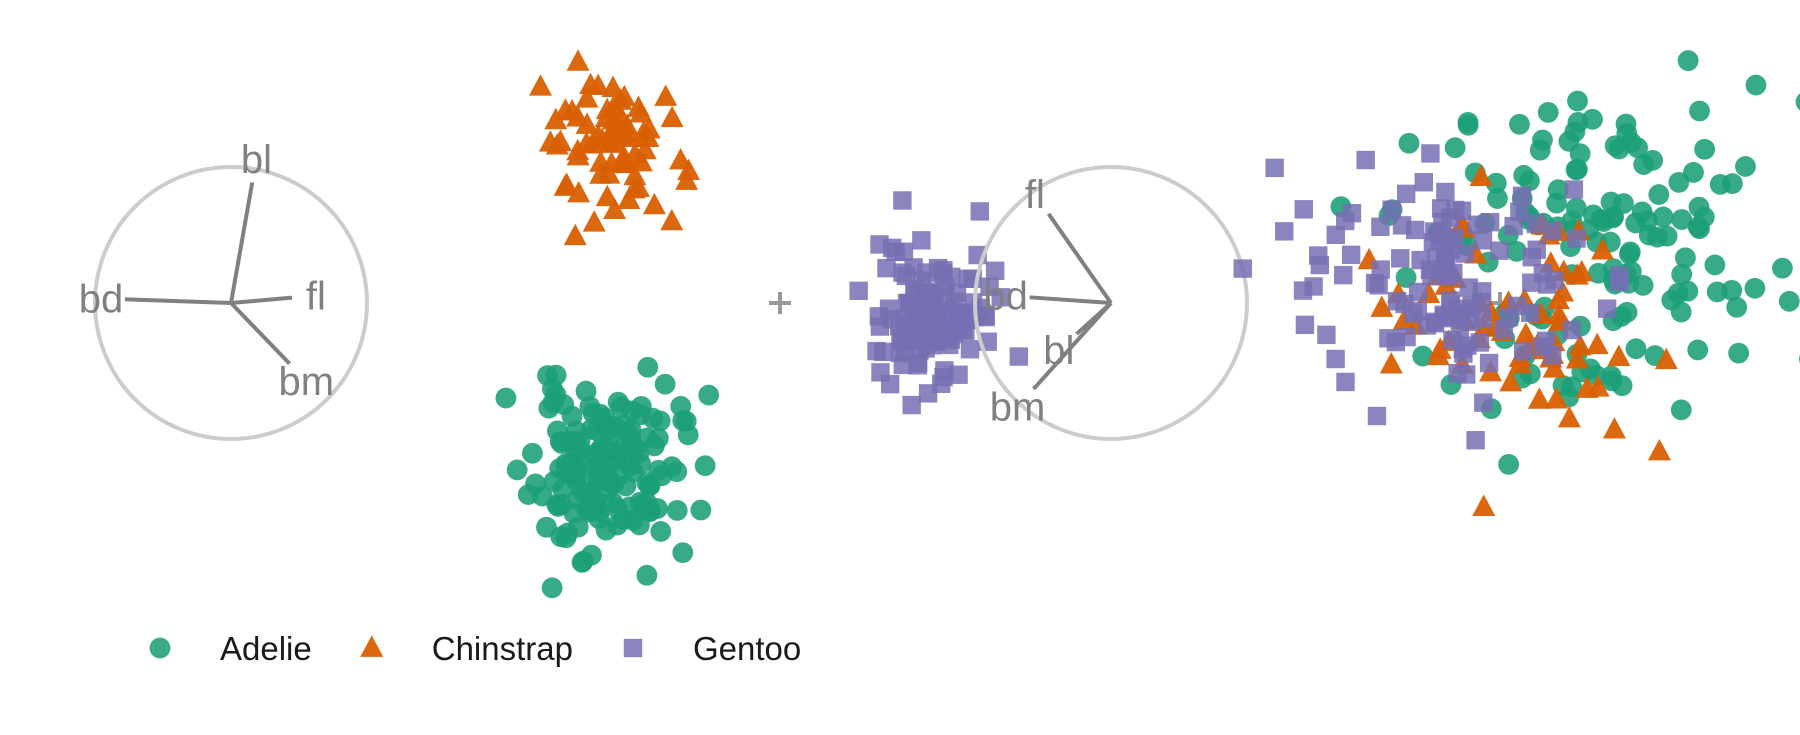  What do you see at coordinates (266, 648) in the screenshot?
I see `legend-label: Adelie` at bounding box center [266, 648].